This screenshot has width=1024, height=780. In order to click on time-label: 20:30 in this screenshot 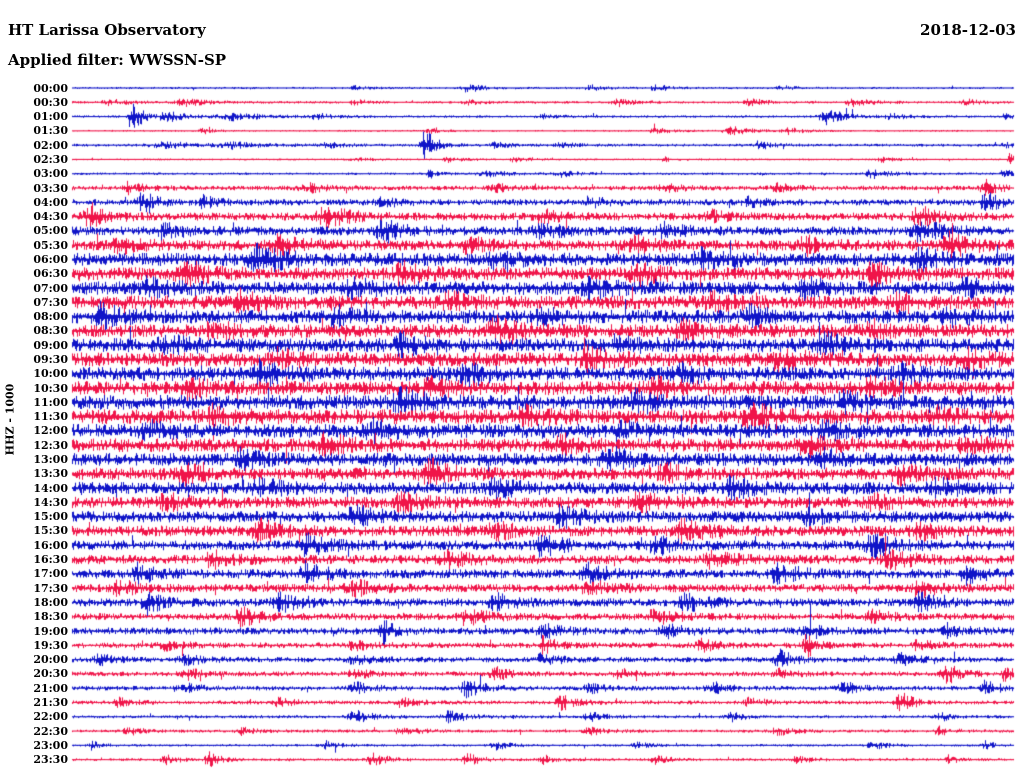, I will do `click(50, 674)`.